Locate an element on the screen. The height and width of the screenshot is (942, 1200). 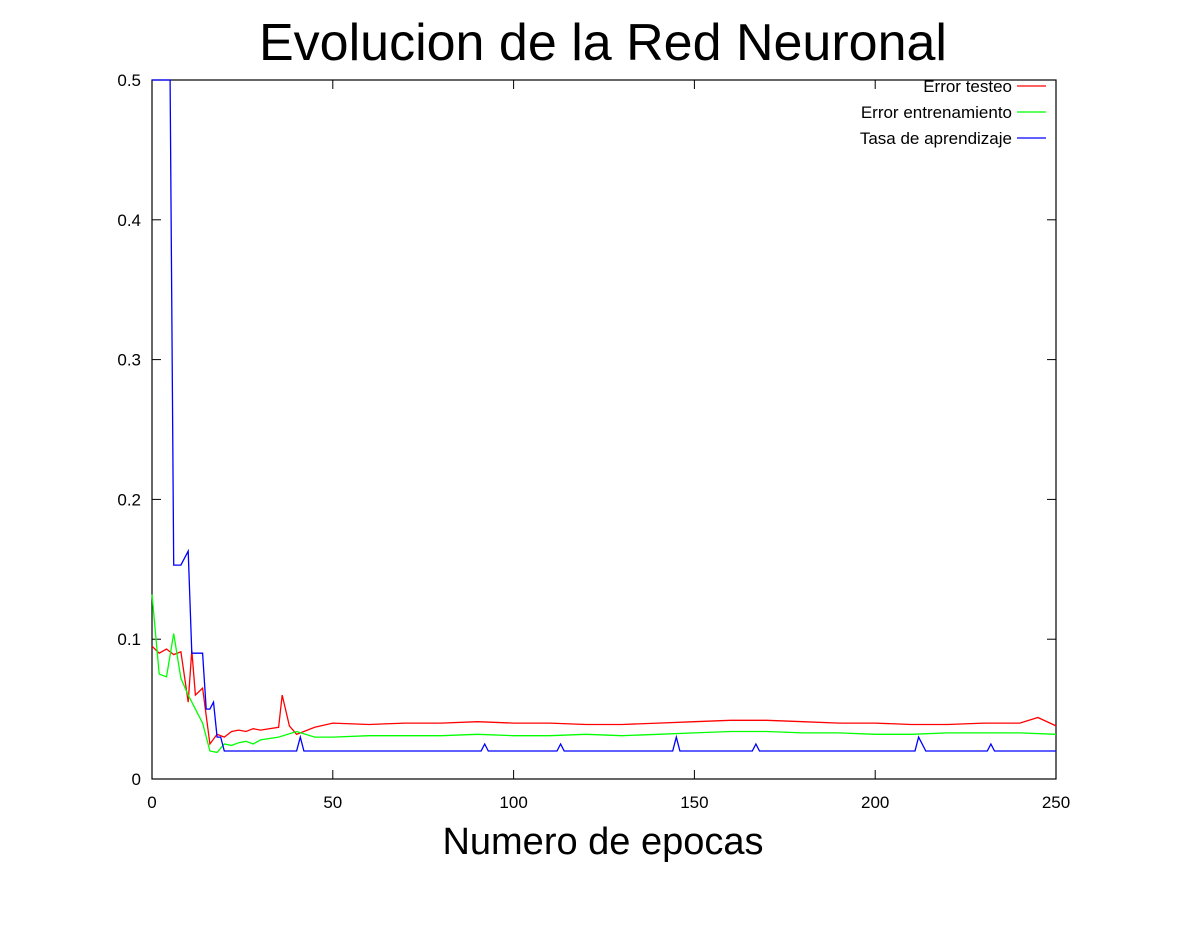
y-tick-label: 0 is located at coordinates (136, 779).